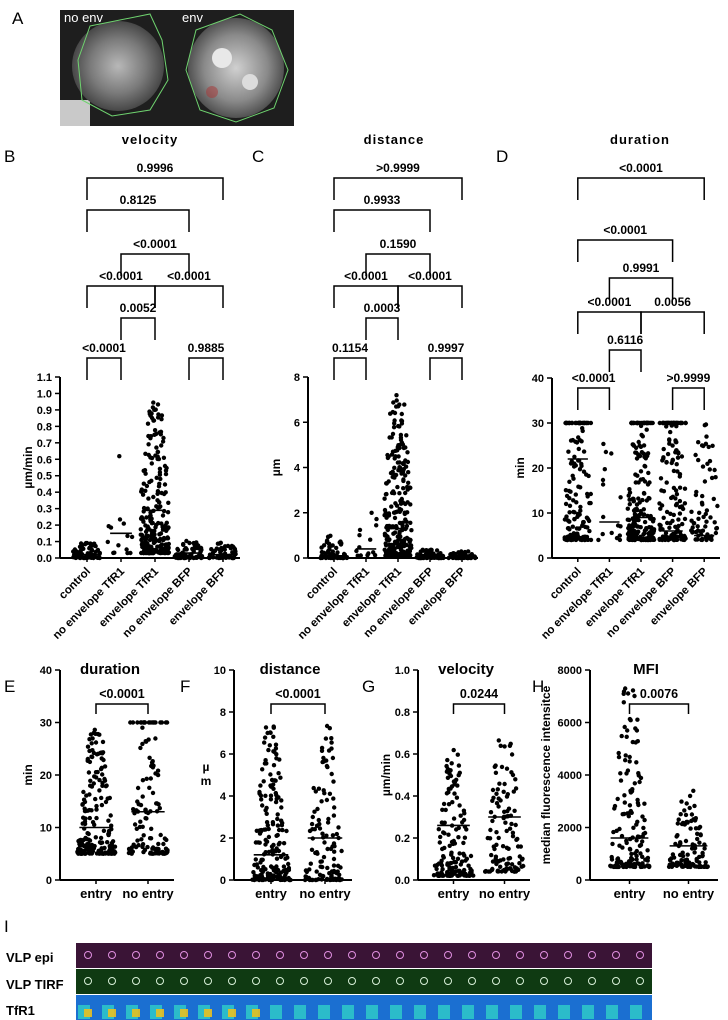 This screenshot has width=728, height=1020. Describe the element at coordinates (18, 18) in the screenshot. I see `panel-label-a: A` at that location.